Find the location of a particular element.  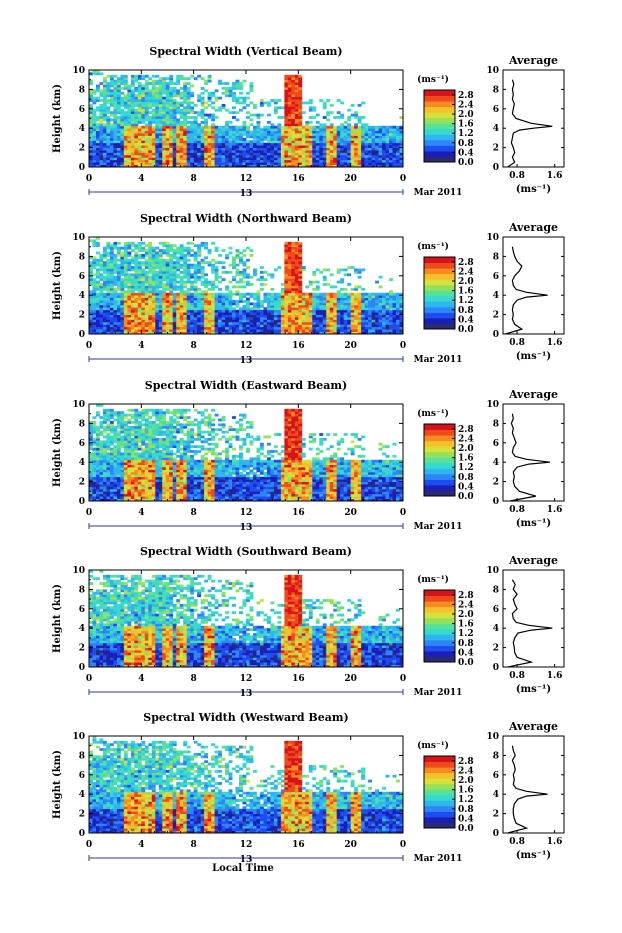

average-y-tick-label: 6 is located at coordinates (496, 277).